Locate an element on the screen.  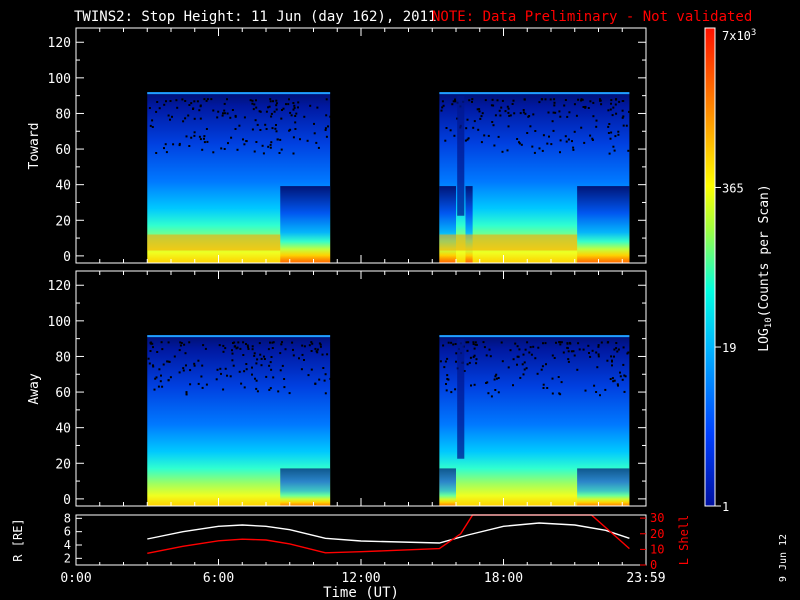
radial-distance-line is located at coordinates (388, 533).